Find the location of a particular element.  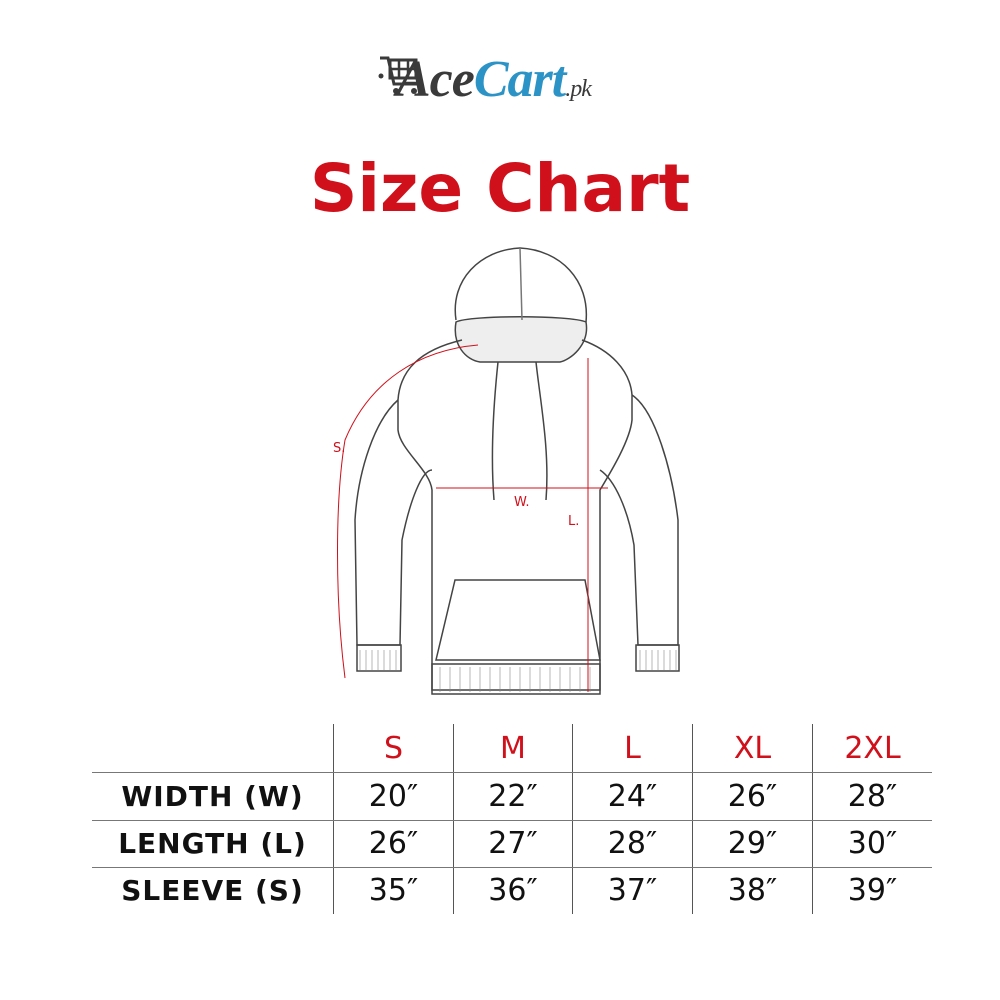

logo-pk: .pk is located at coordinates (578, 89).